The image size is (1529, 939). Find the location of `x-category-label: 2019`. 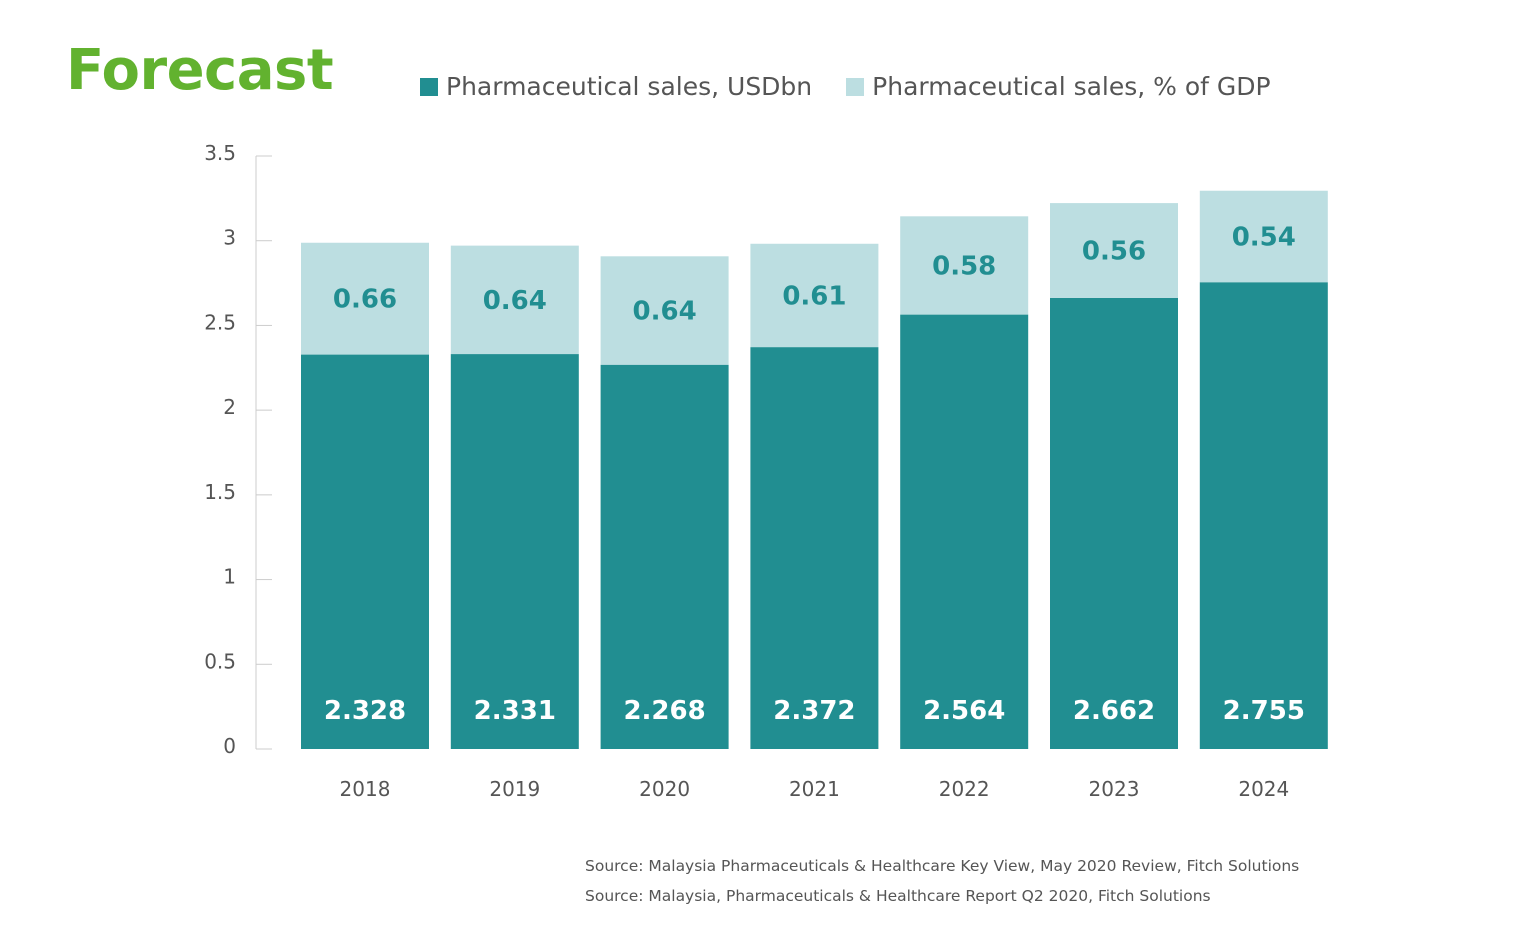

x-category-label: 2019 is located at coordinates (514, 789).